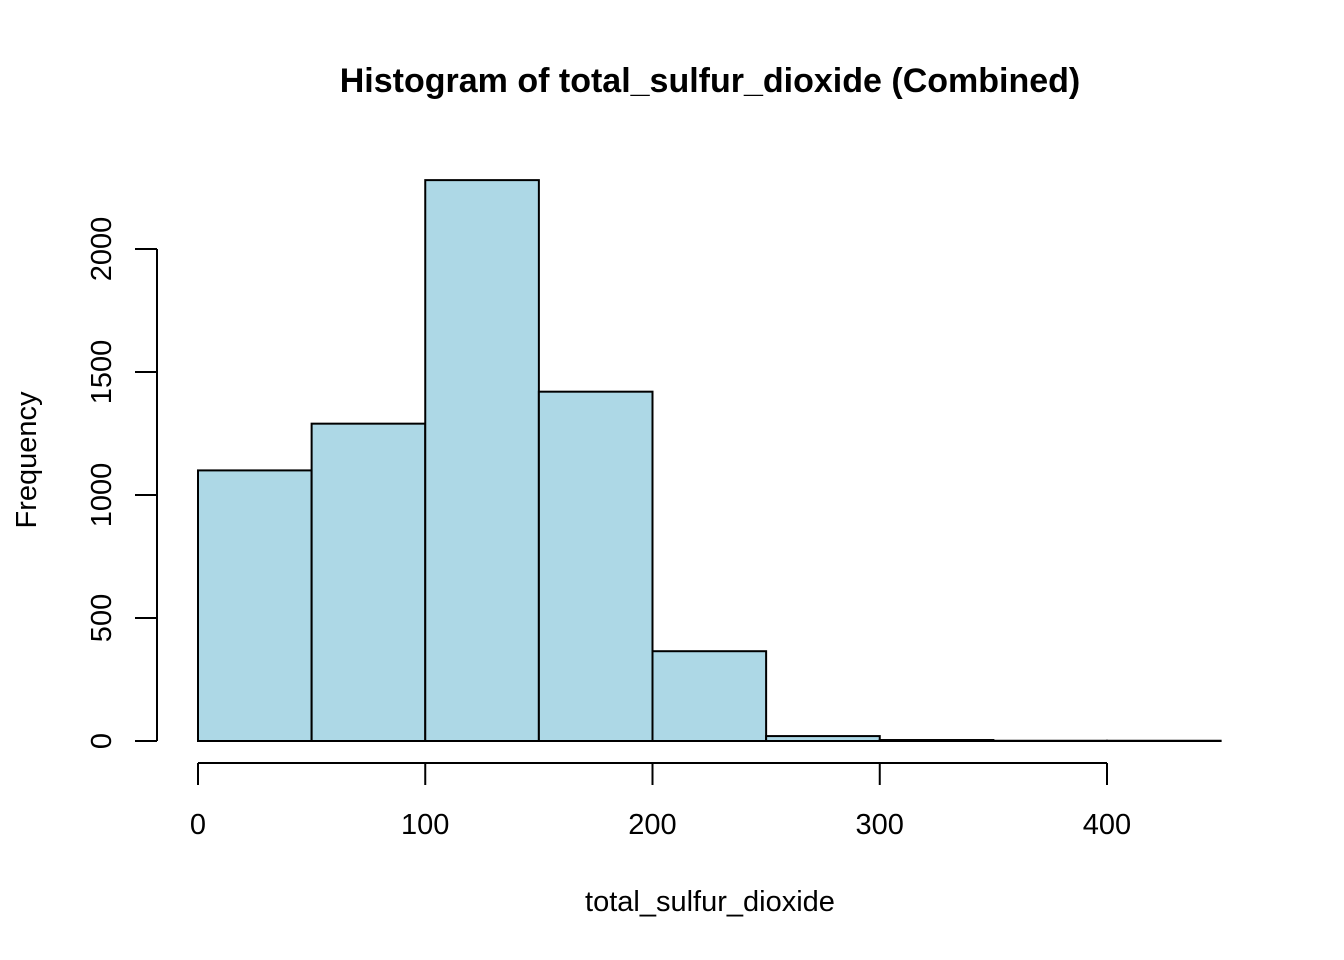  I want to click on y-axis: 0 500 1000 1500 2000, so click(122, 483).